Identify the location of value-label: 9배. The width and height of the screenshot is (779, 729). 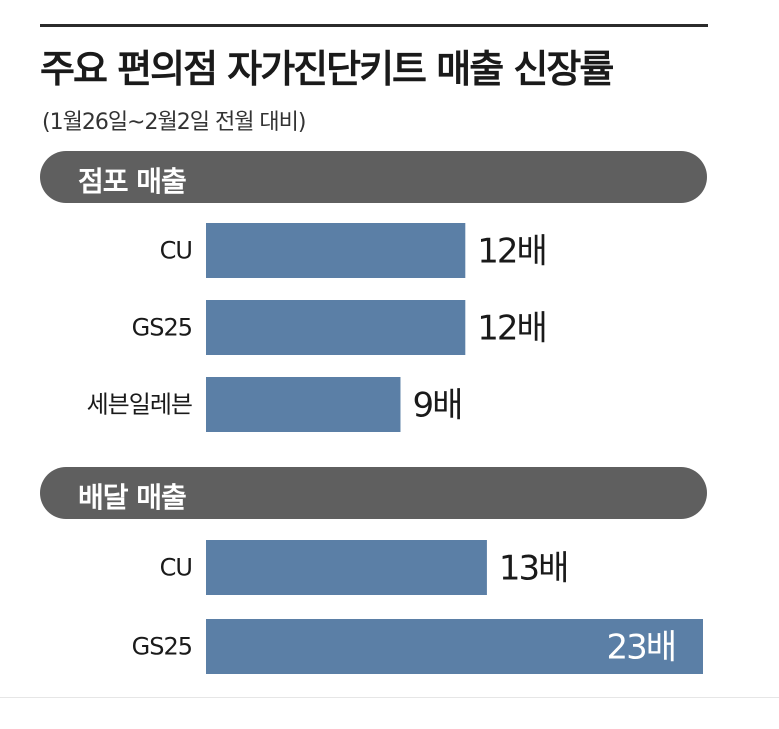
(436, 406).